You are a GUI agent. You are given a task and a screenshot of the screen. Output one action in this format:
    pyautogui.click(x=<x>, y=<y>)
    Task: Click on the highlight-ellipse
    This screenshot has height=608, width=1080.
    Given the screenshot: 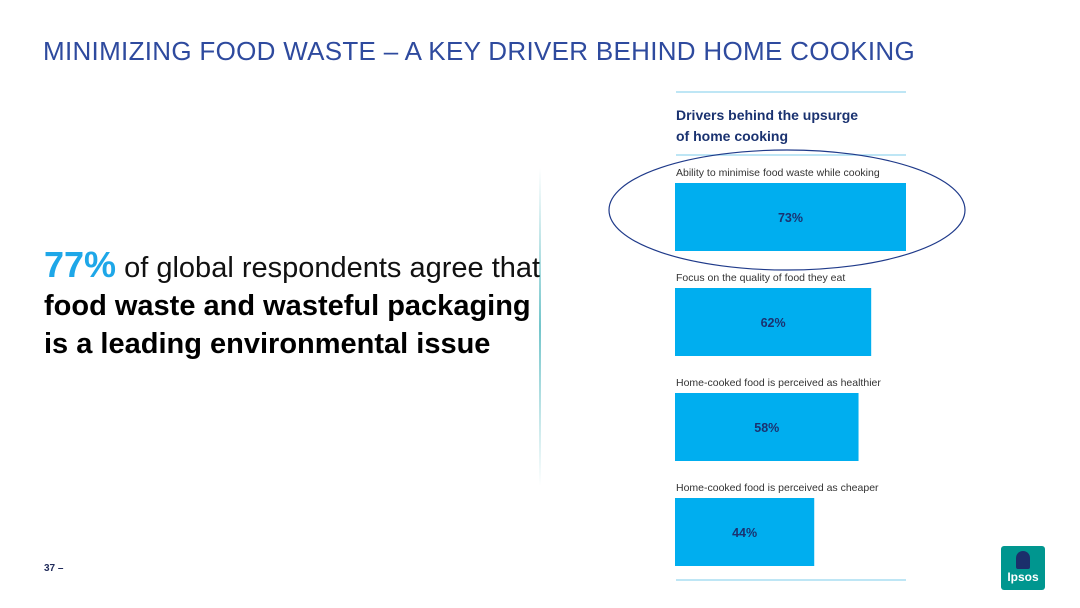 What is the action you would take?
    pyautogui.click(x=787, y=210)
    